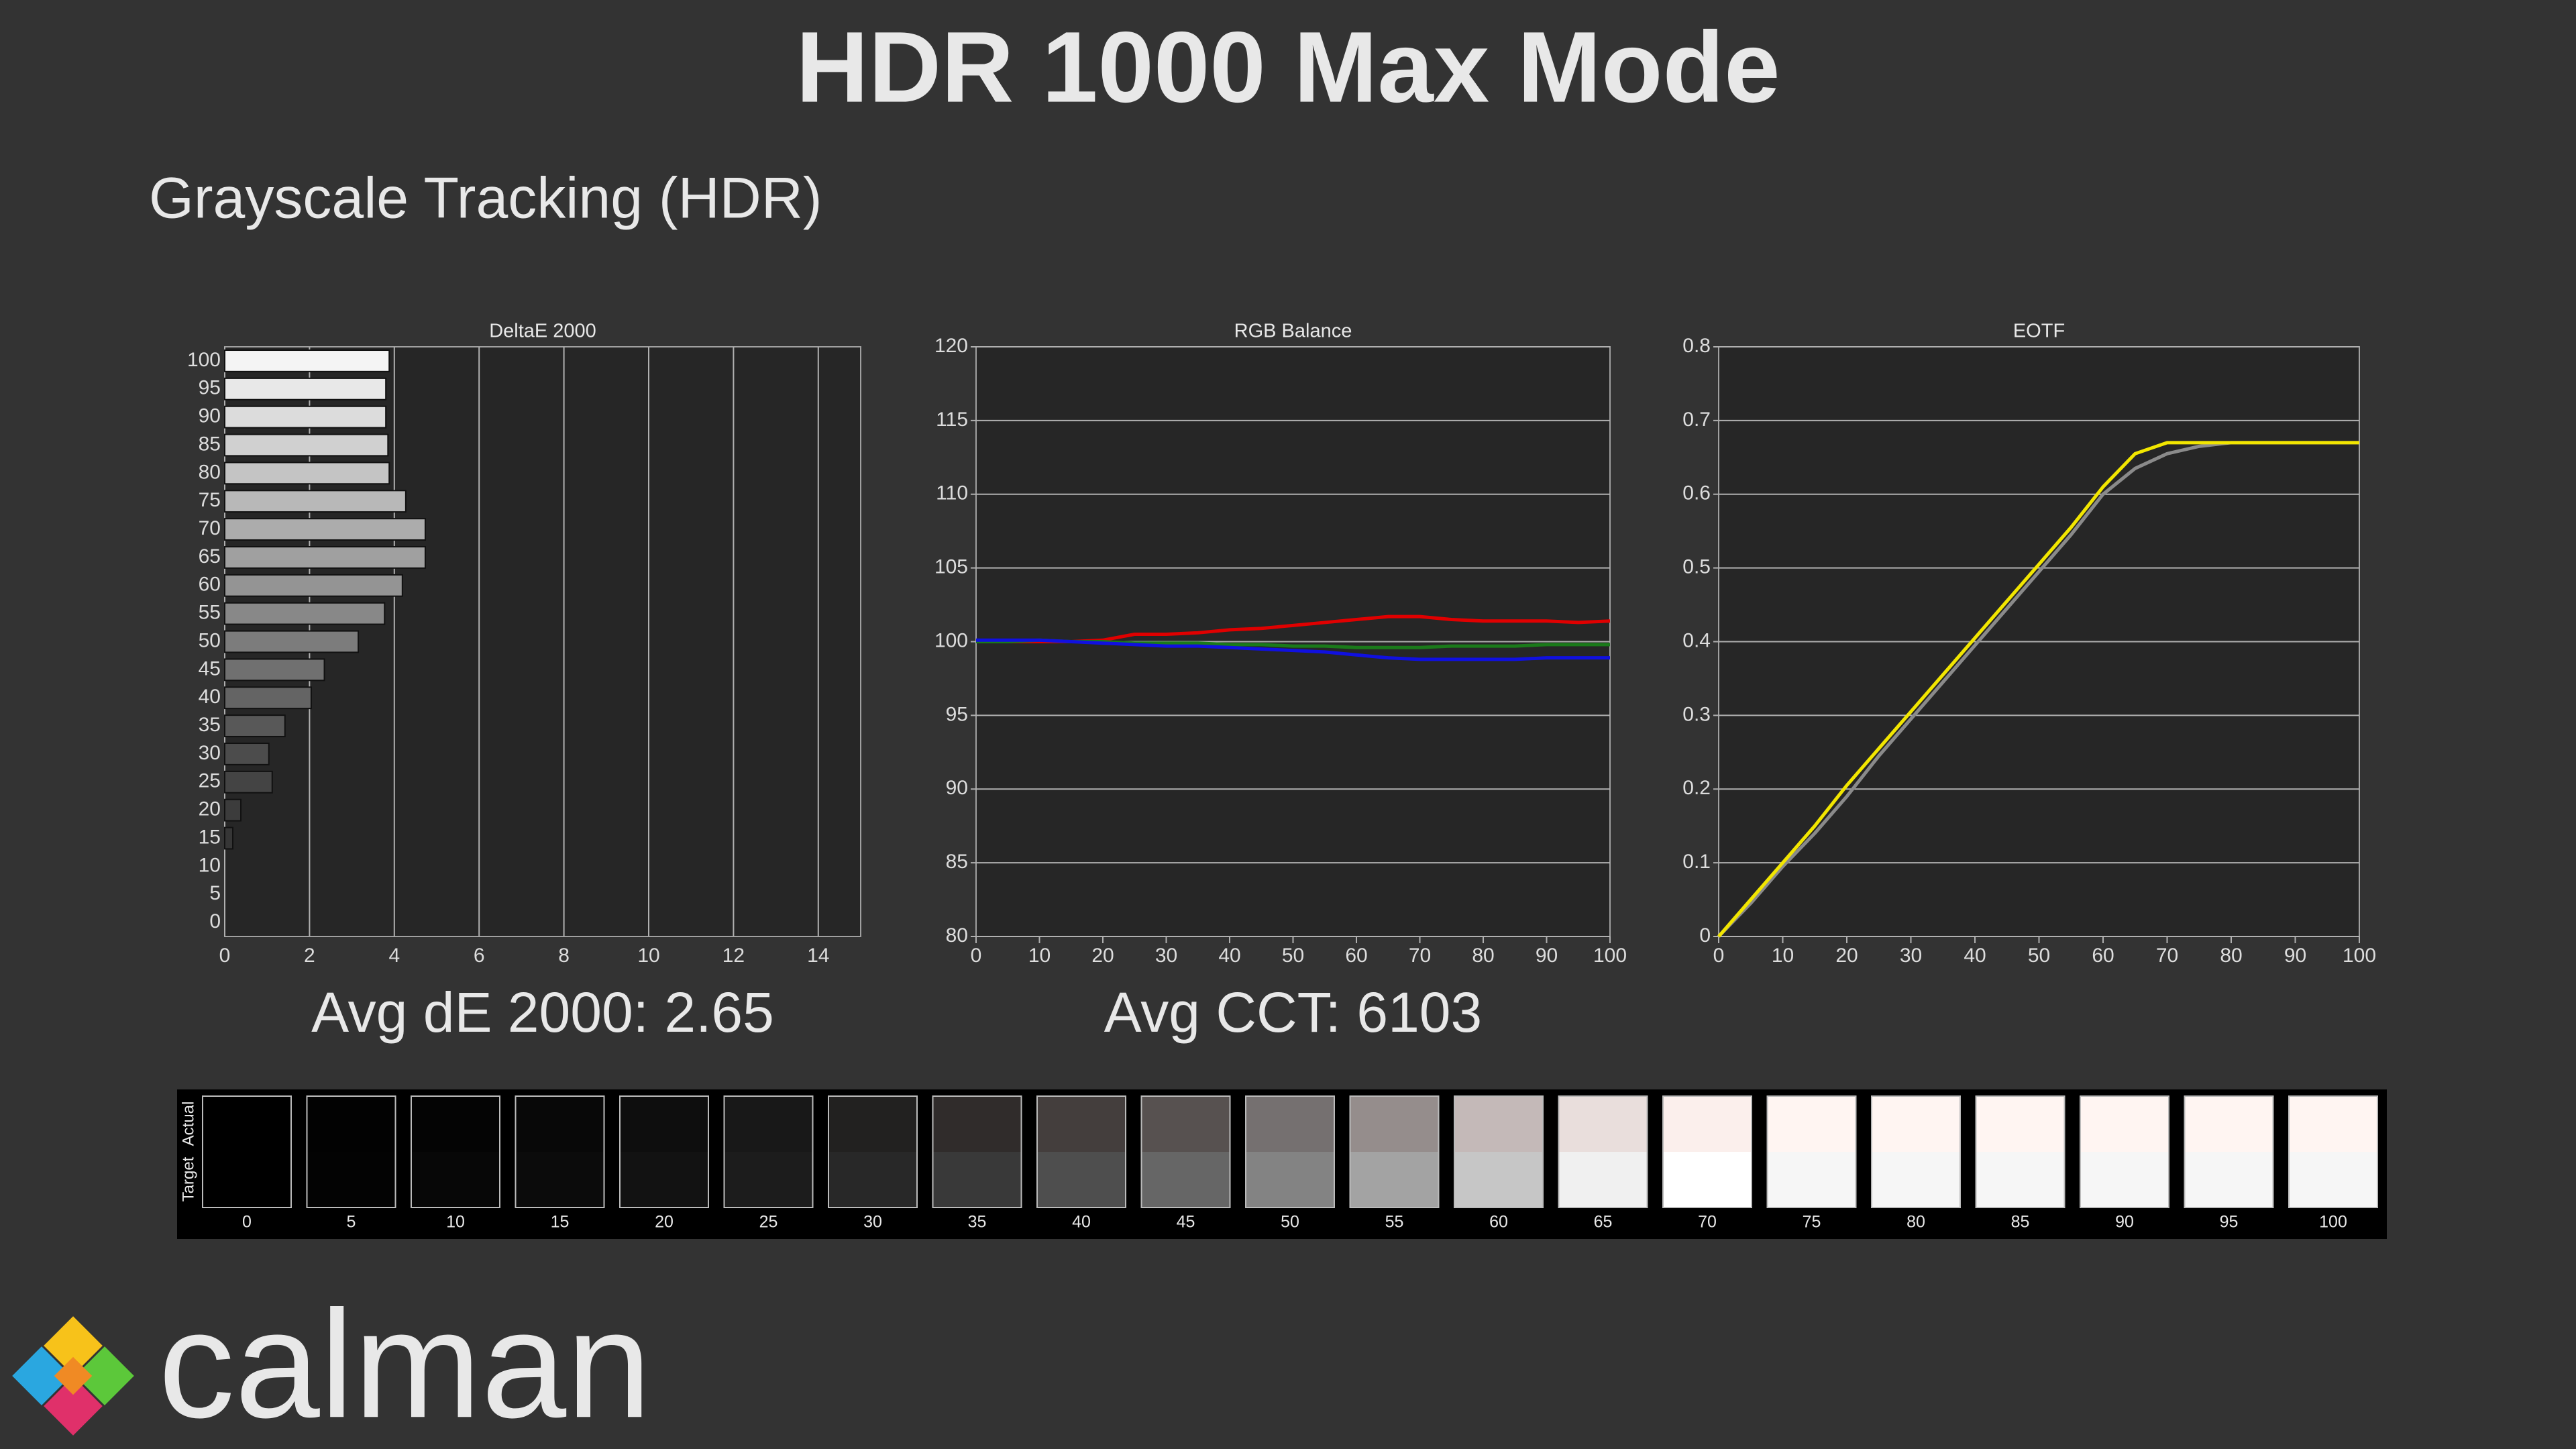 The width and height of the screenshot is (2576, 1449). I want to click on y-tick-label: 50, so click(210, 640).